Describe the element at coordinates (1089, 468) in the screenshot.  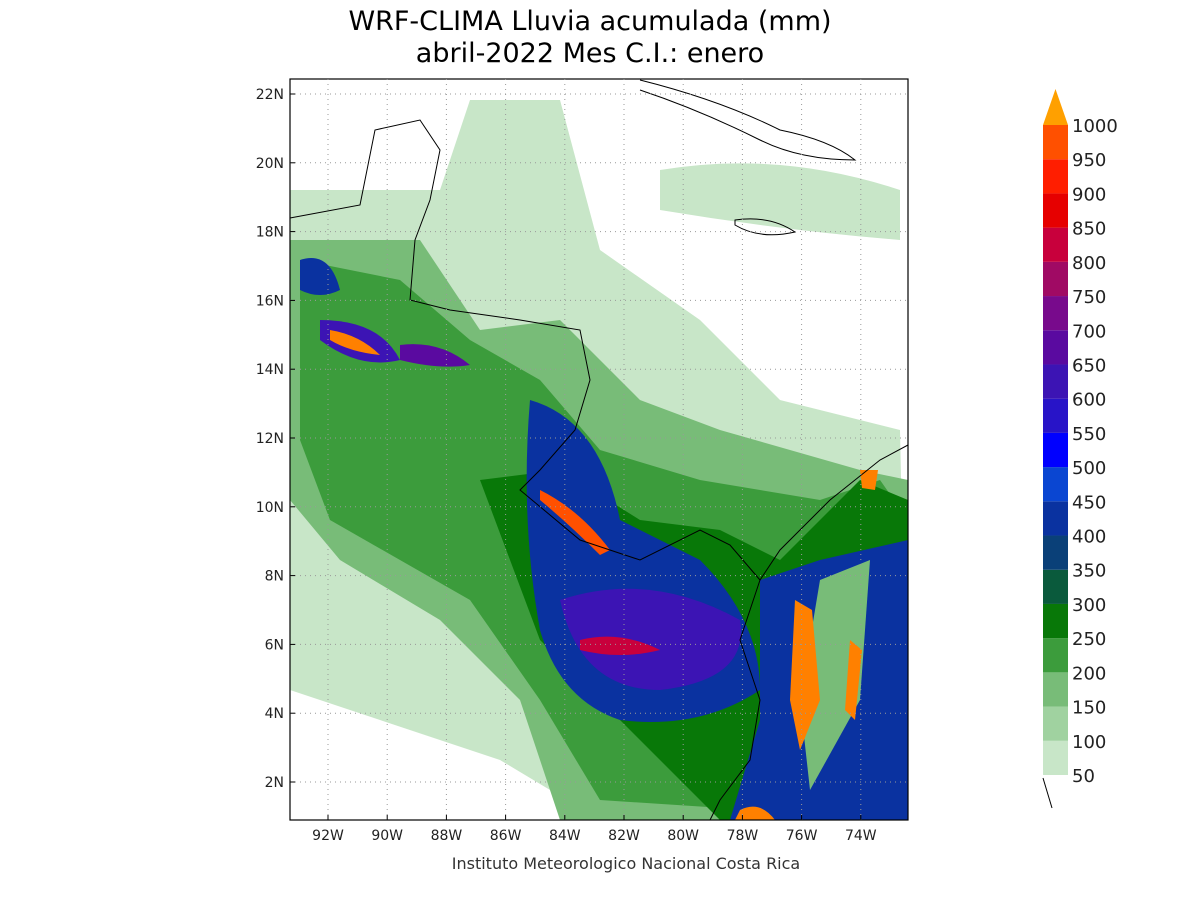
I see `colorbar-label: 500` at that location.